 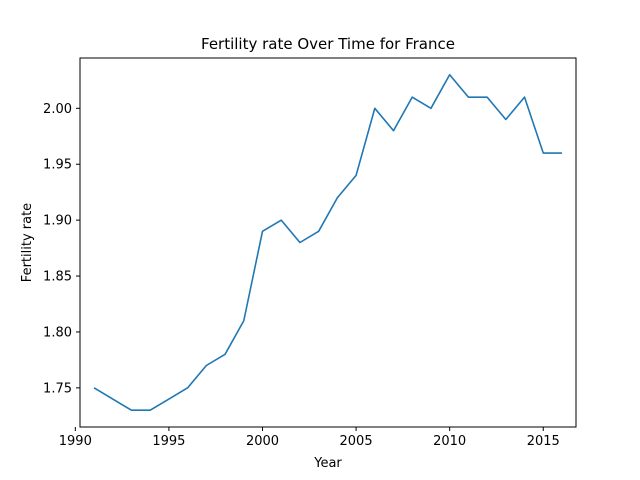 What do you see at coordinates (61, 249) in the screenshot?
I see `y-axis-ticks: 1.75 1.80 1.85 1.90 1.95 2.00` at bounding box center [61, 249].